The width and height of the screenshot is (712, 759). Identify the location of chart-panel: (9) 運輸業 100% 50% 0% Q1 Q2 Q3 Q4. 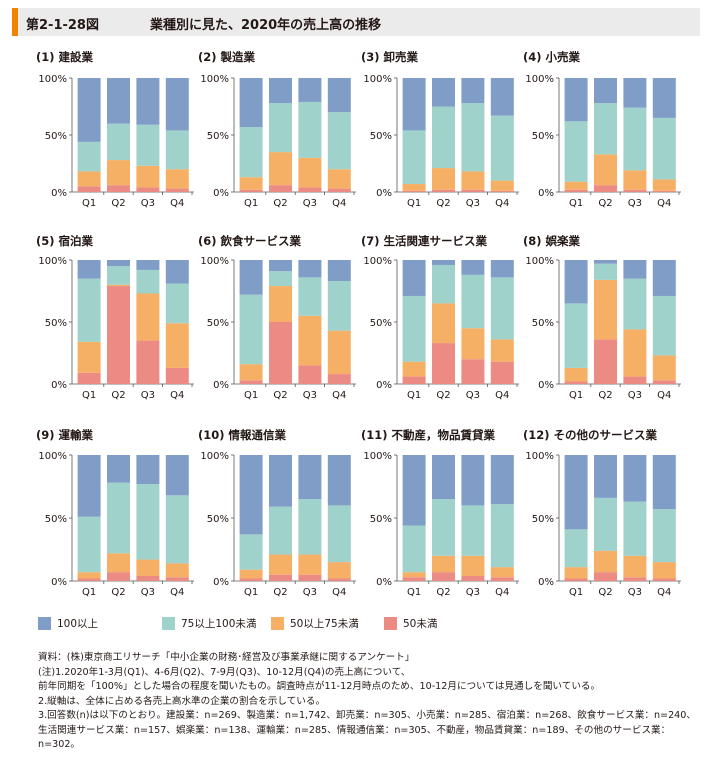
(115, 513).